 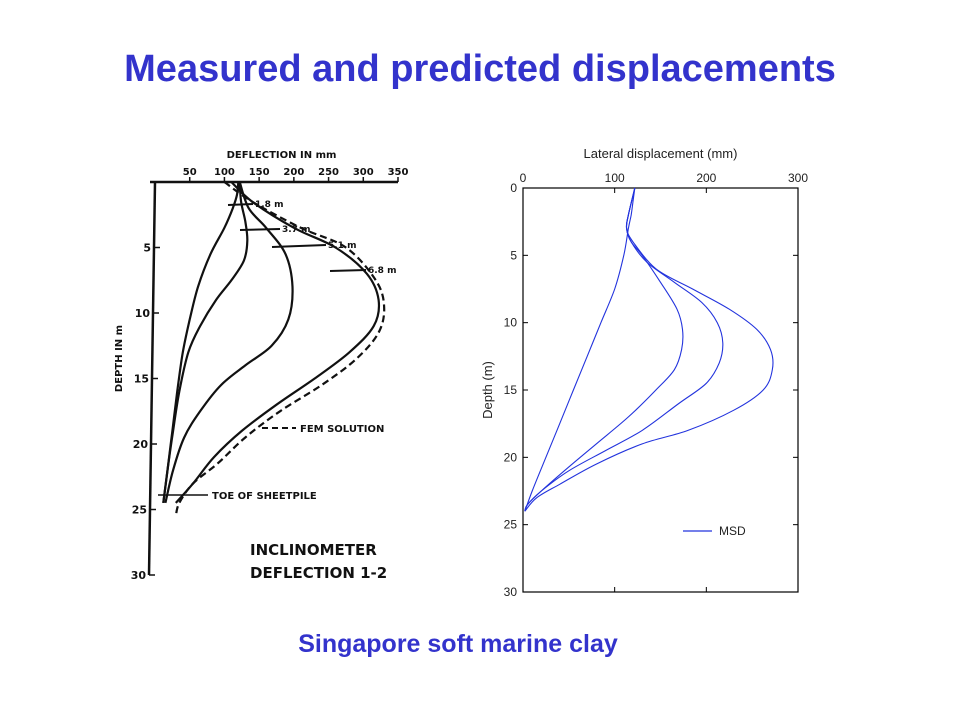 I want to click on right-x-axis-label: Lateral displacement (mm), so click(x=661, y=153).